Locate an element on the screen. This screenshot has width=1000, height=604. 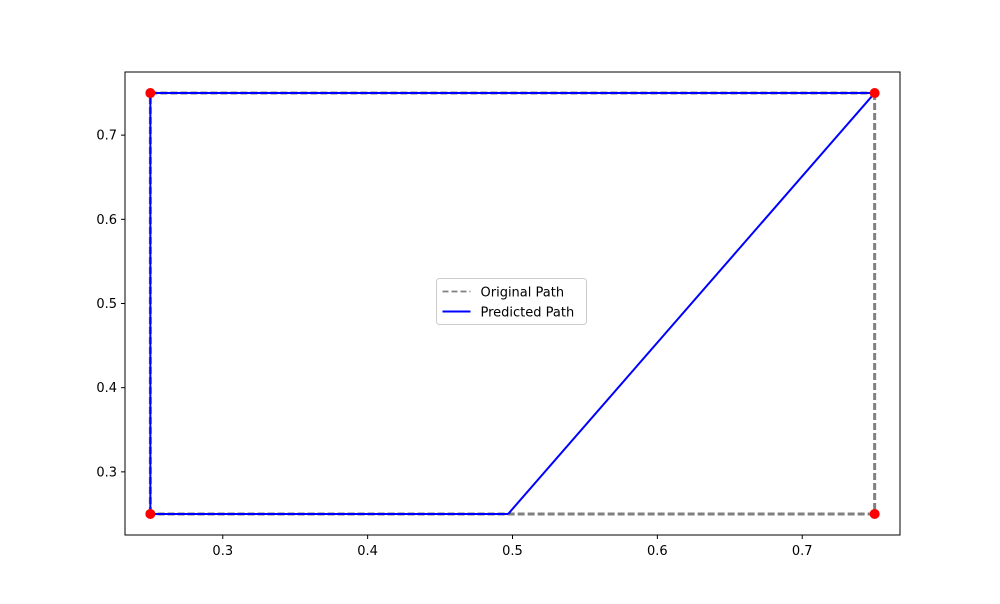
y-tick-label: 0.6 is located at coordinates (106, 220).